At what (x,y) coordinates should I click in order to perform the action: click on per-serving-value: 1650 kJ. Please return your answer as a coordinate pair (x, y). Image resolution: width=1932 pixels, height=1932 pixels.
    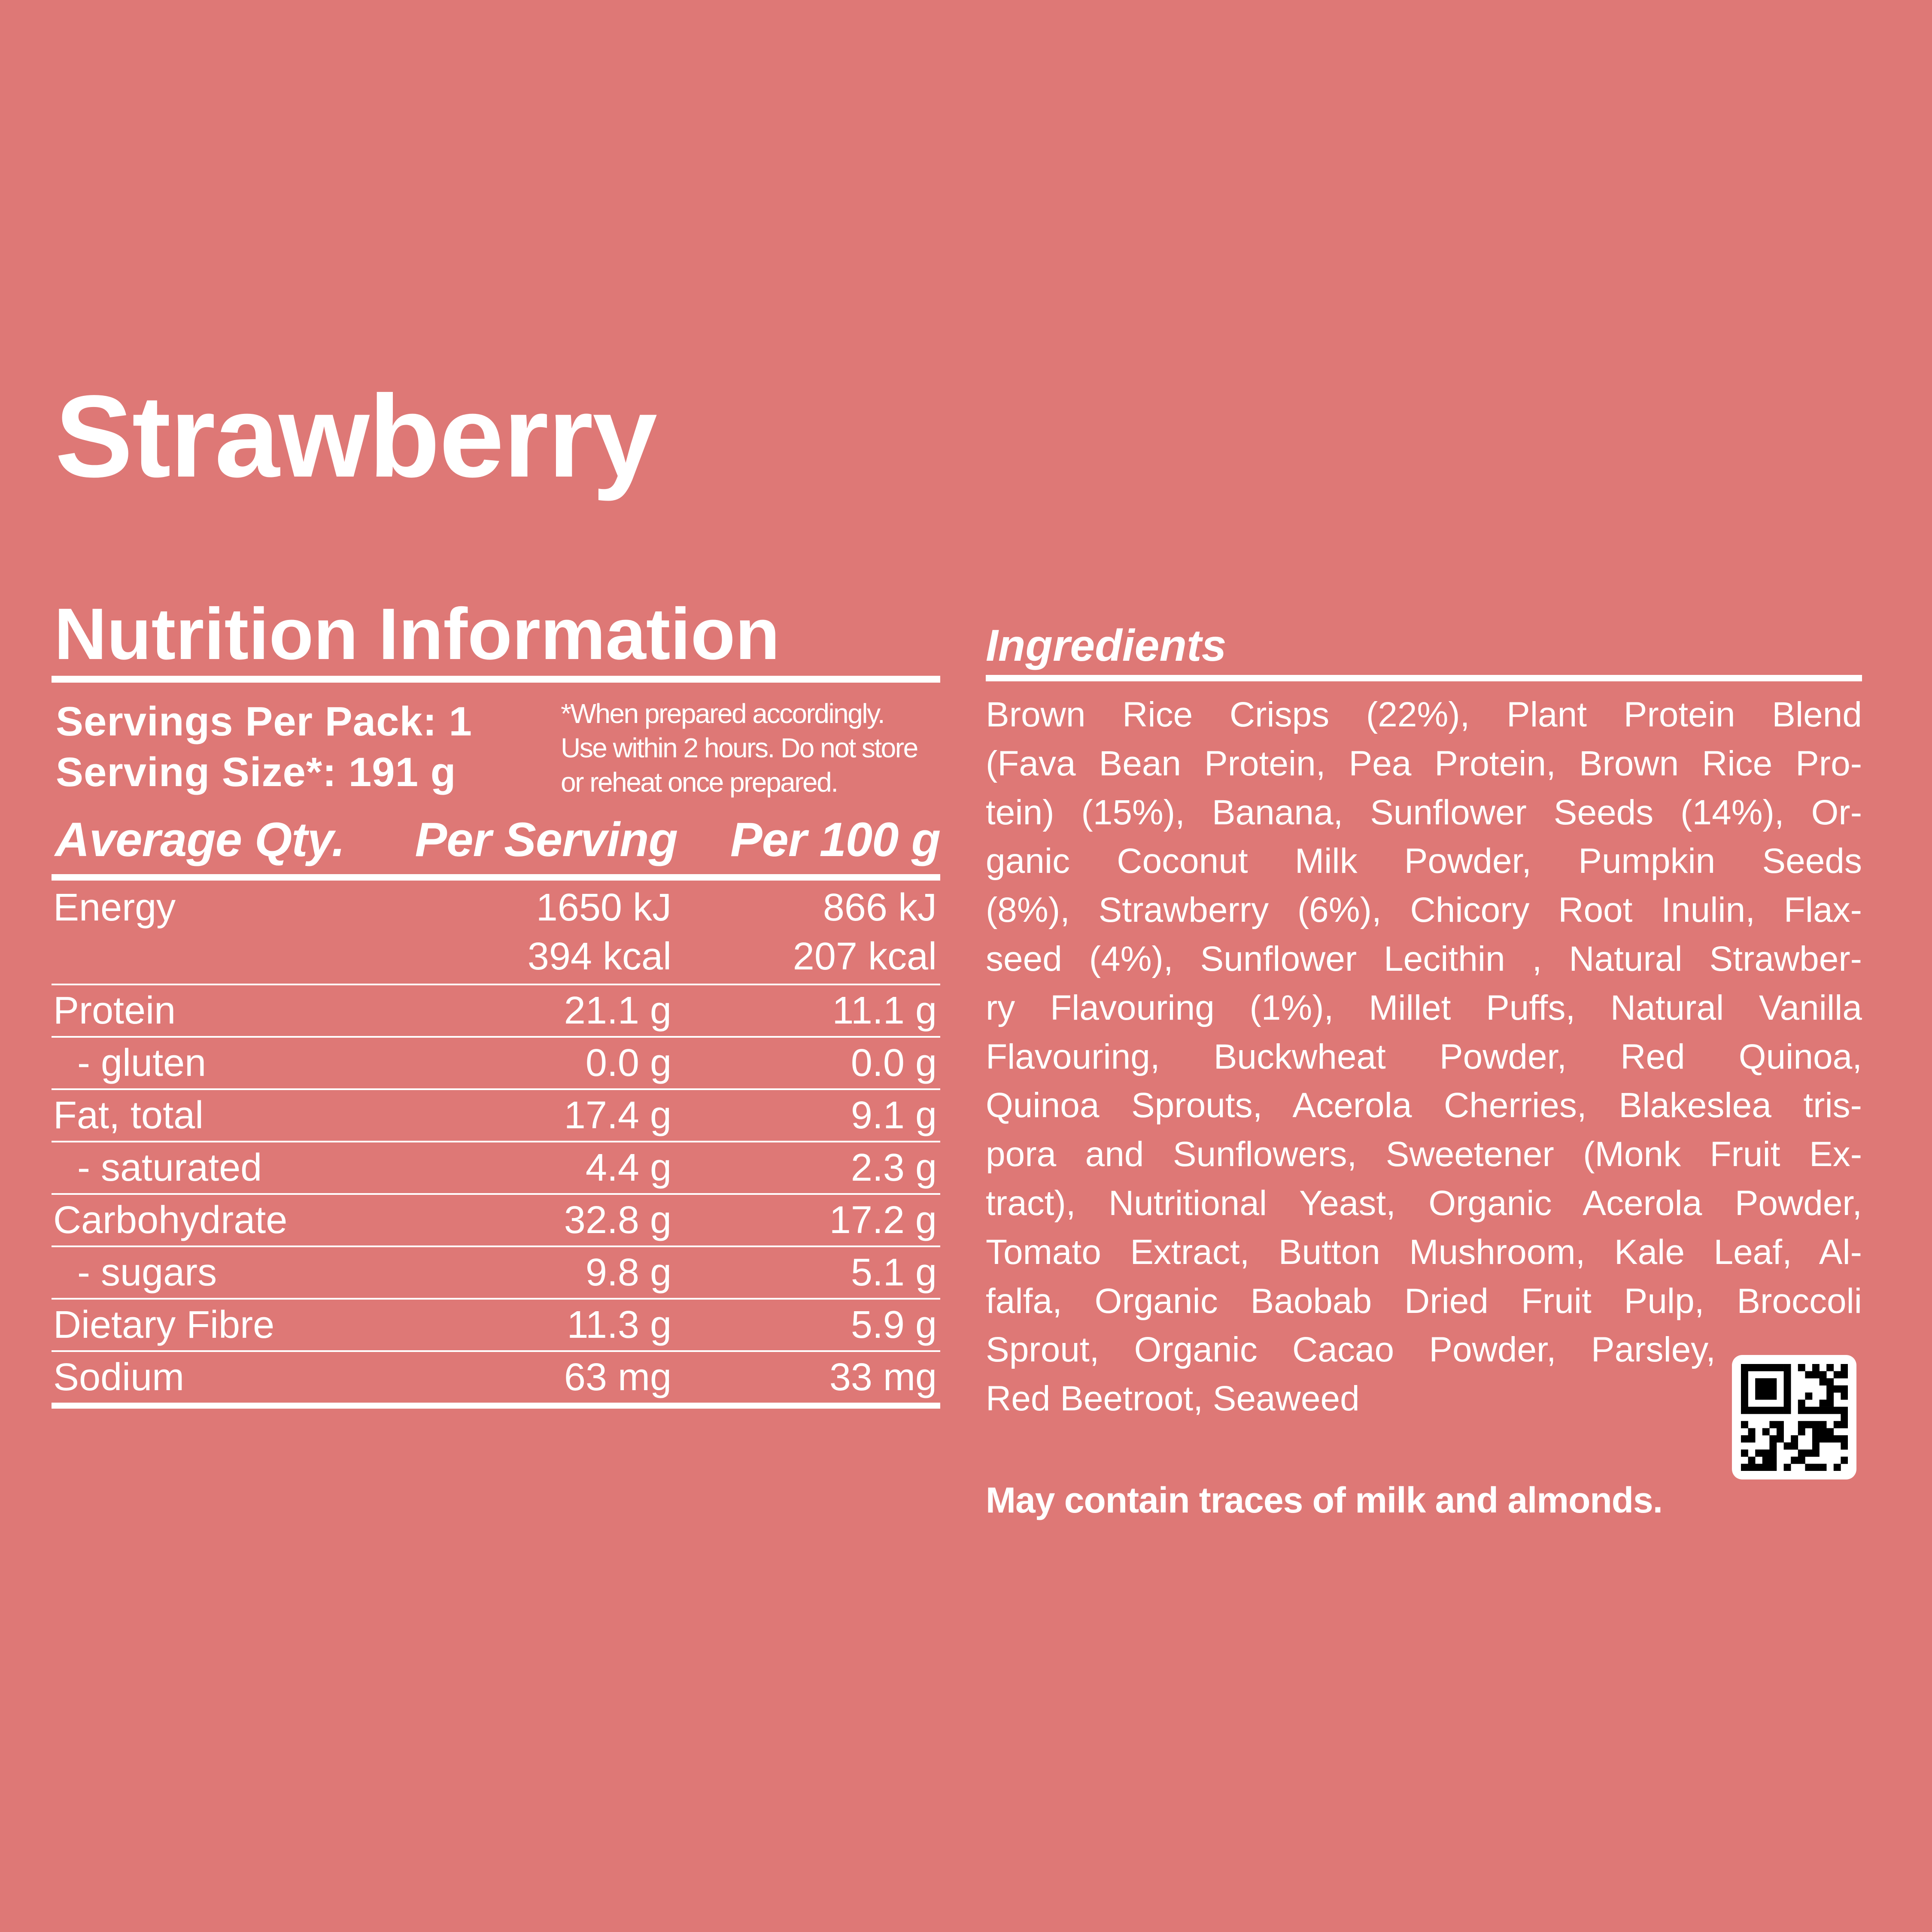
    Looking at the image, I should click on (603, 907).